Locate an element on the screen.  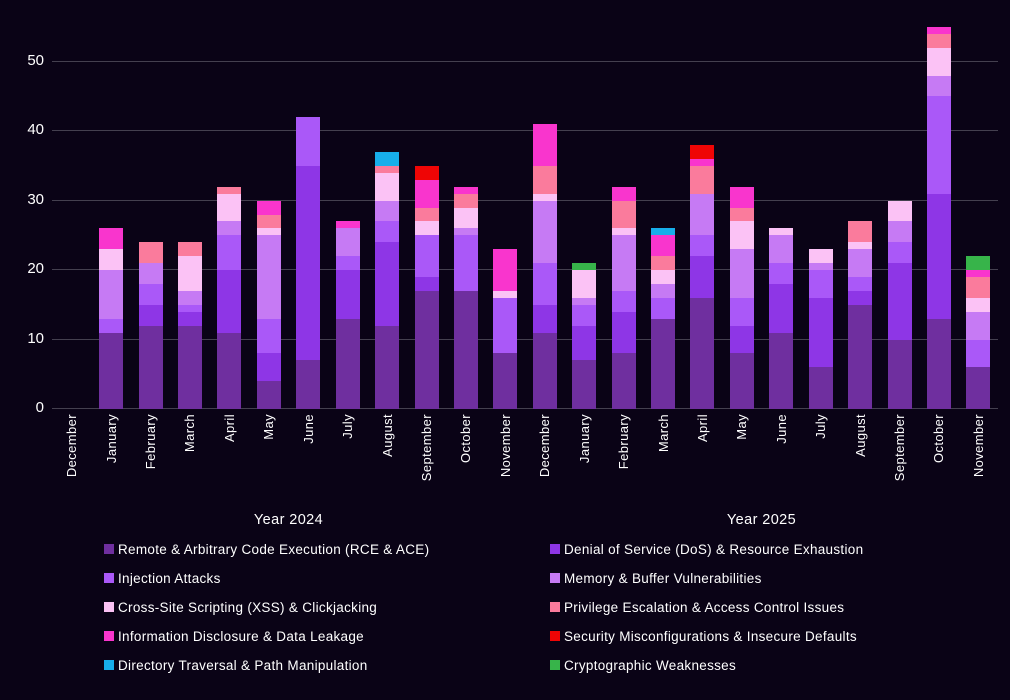
legend-item: Directory Traversal & Path Manipulation is located at coordinates (327, 665).